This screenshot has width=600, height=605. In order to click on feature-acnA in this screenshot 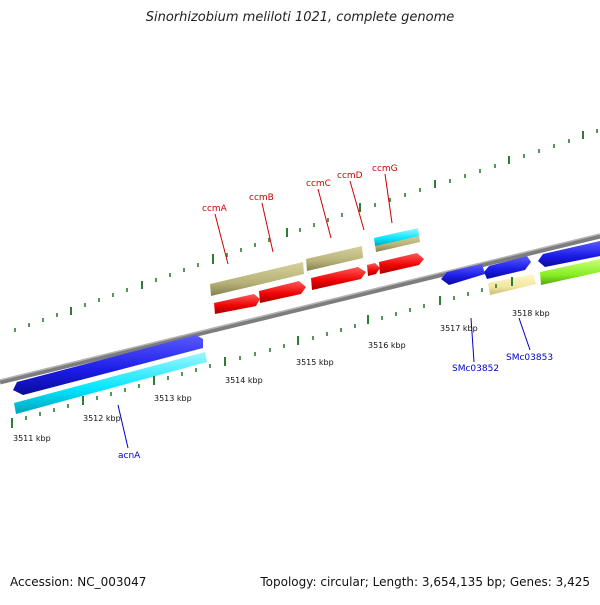, I will do `click(110, 383)`.